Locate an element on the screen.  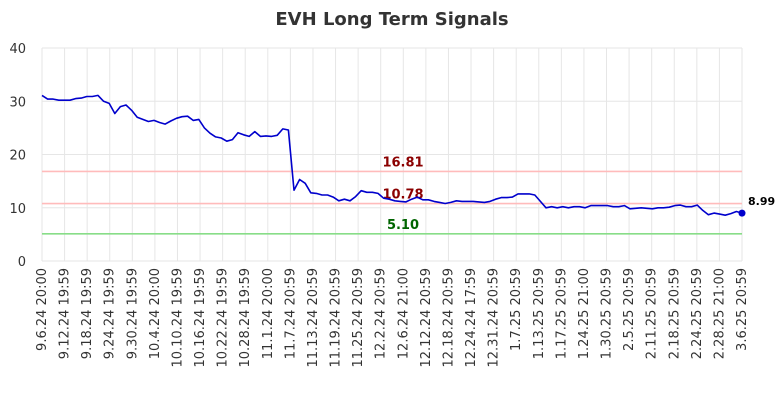
x-tick-label: 12.18.24 20:59 is located at coordinates (448, 318).